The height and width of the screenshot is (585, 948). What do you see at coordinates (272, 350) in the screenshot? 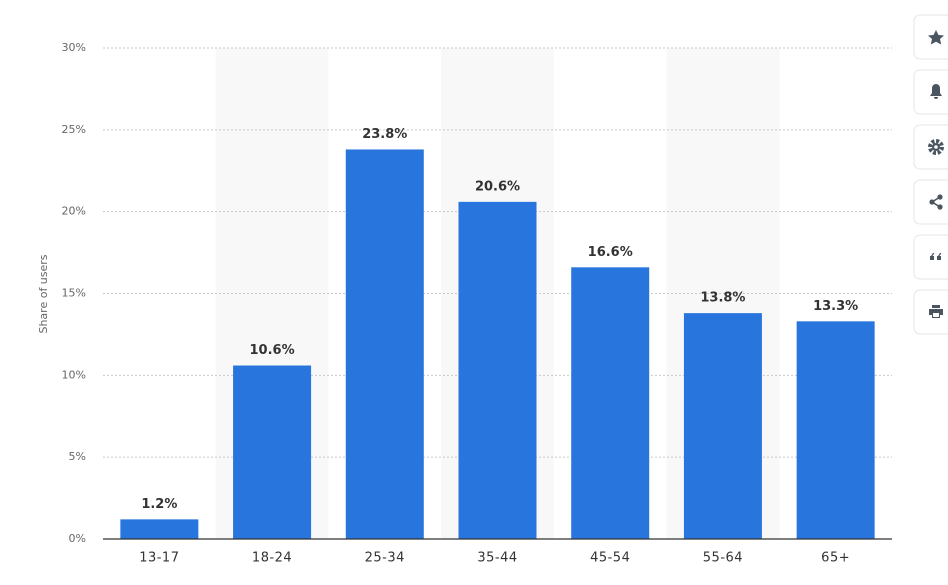
I see `value-label: 10.6%` at bounding box center [272, 350].